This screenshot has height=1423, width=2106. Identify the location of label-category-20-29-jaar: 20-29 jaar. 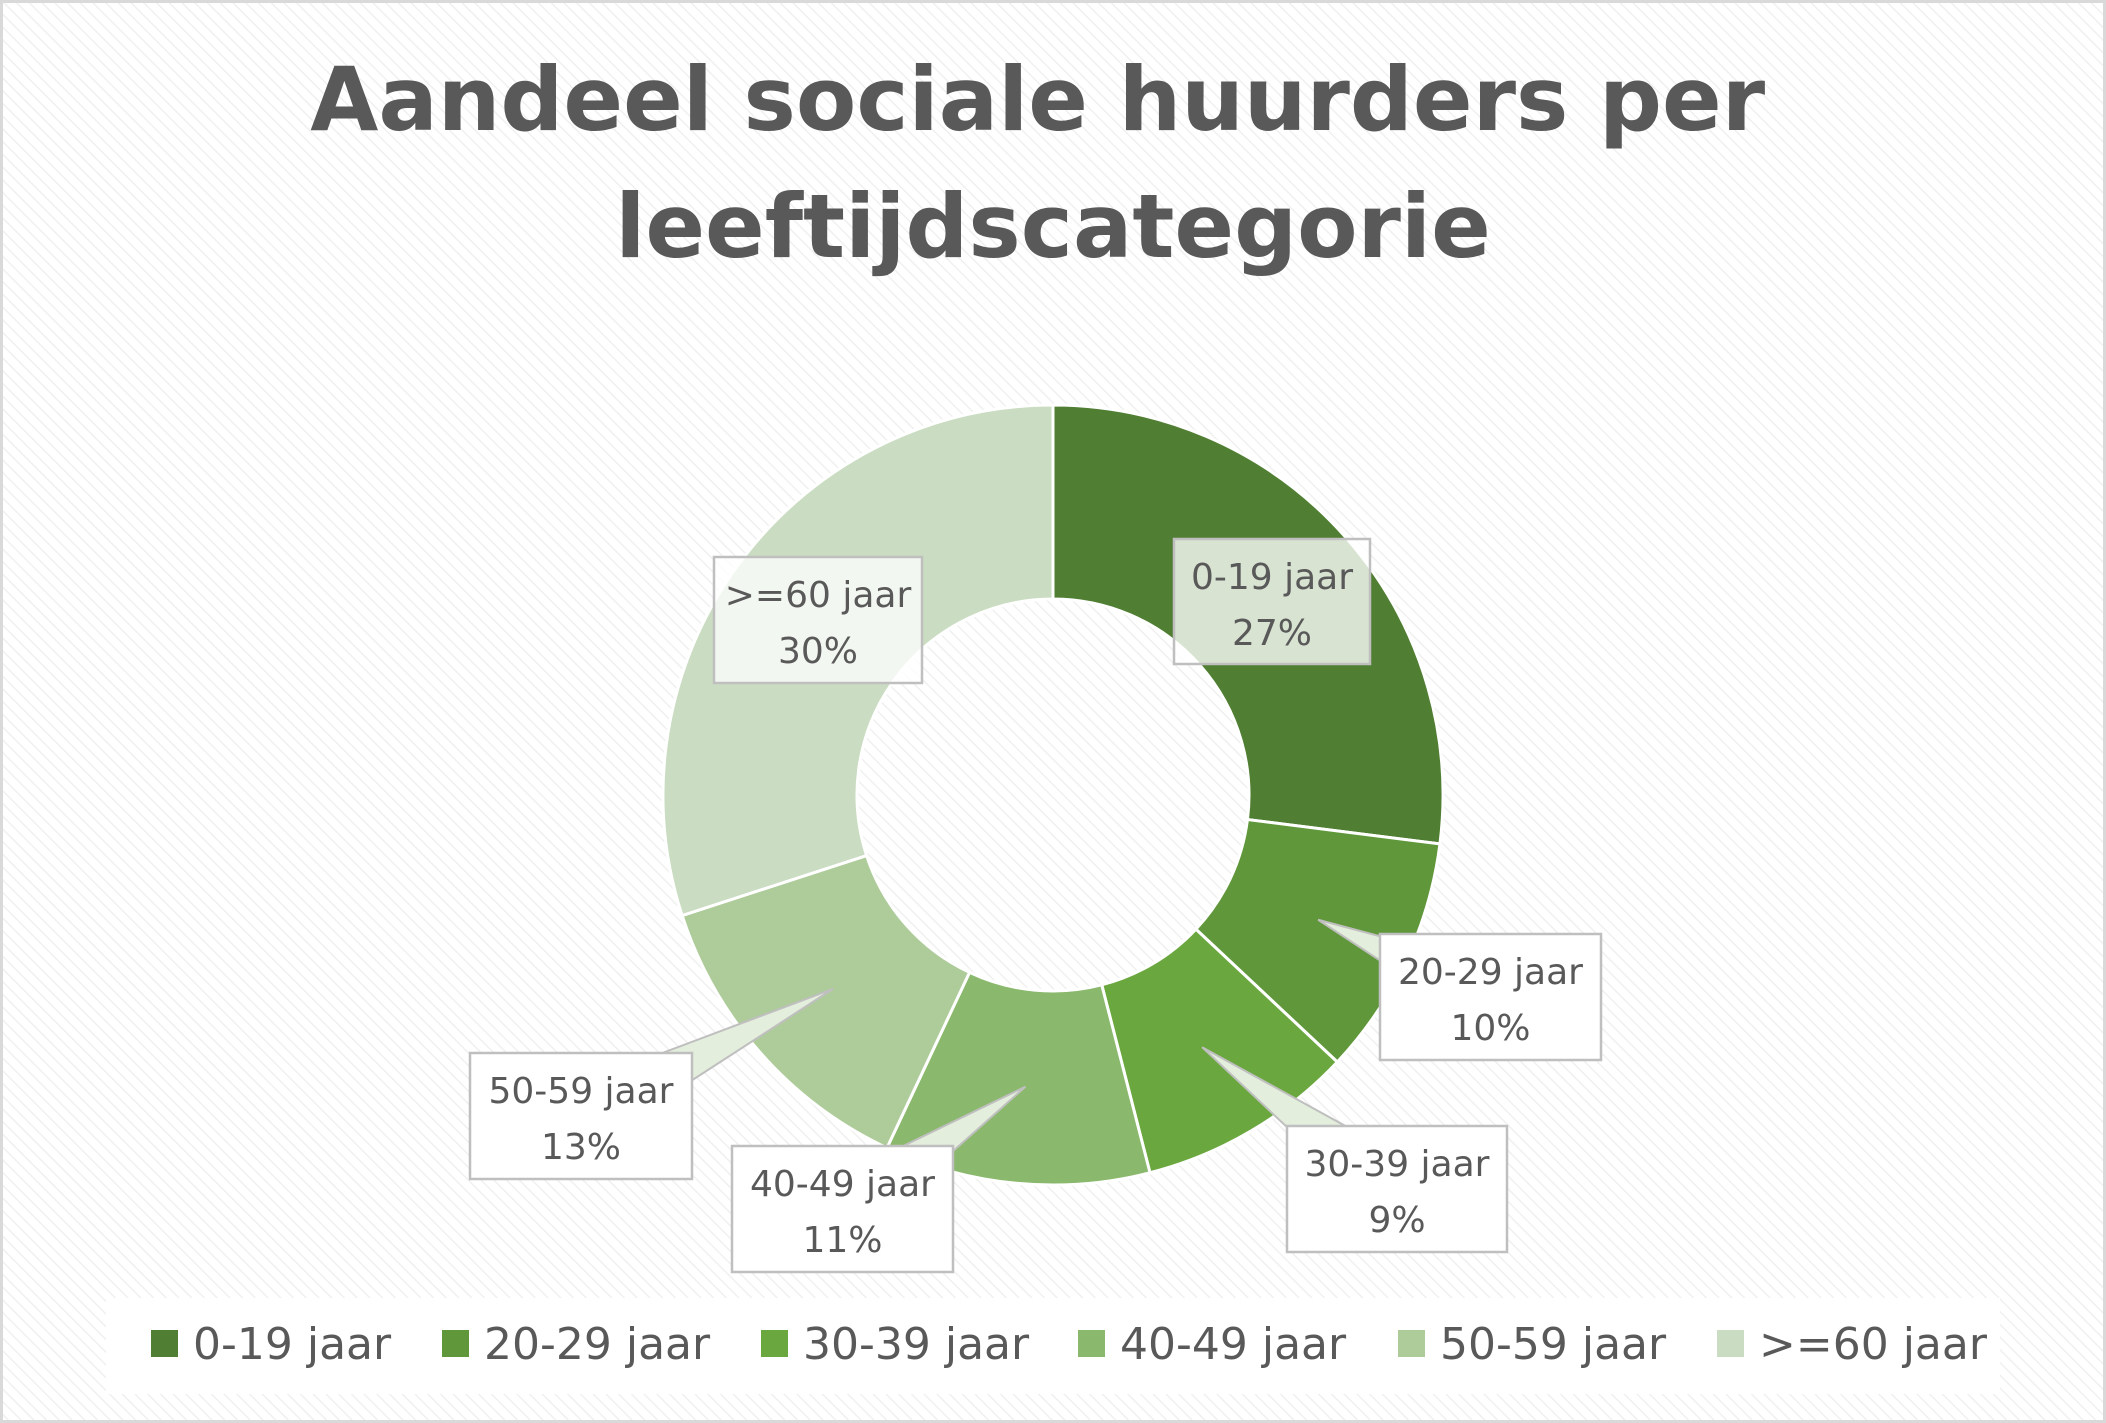
(1490, 972).